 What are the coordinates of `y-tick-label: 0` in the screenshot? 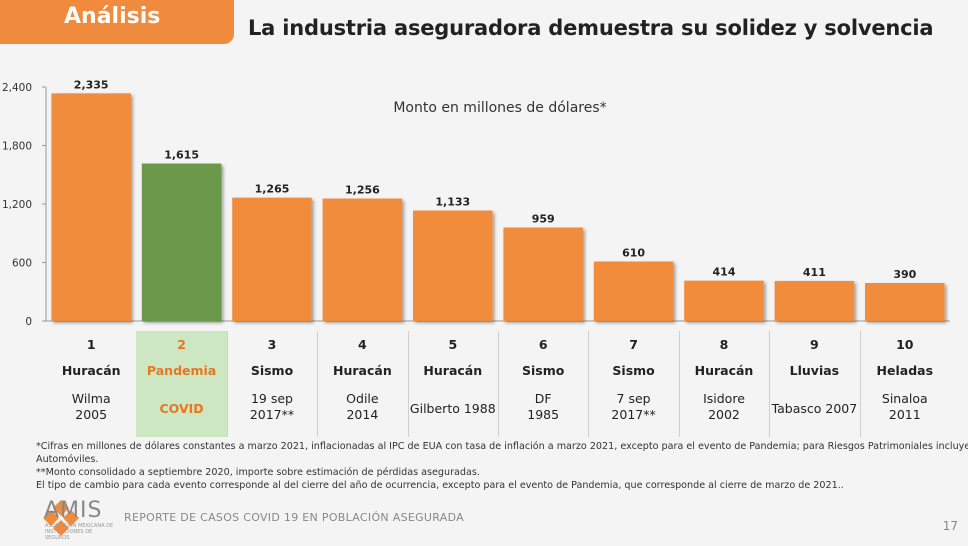 It's located at (28, 322).